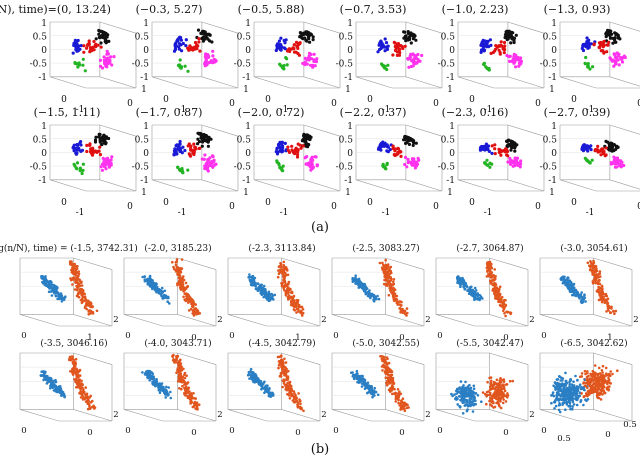 The height and width of the screenshot is (458, 640). Describe the element at coordinates (284, 213) in the screenshot. I see `x-tick-label: -1` at that location.